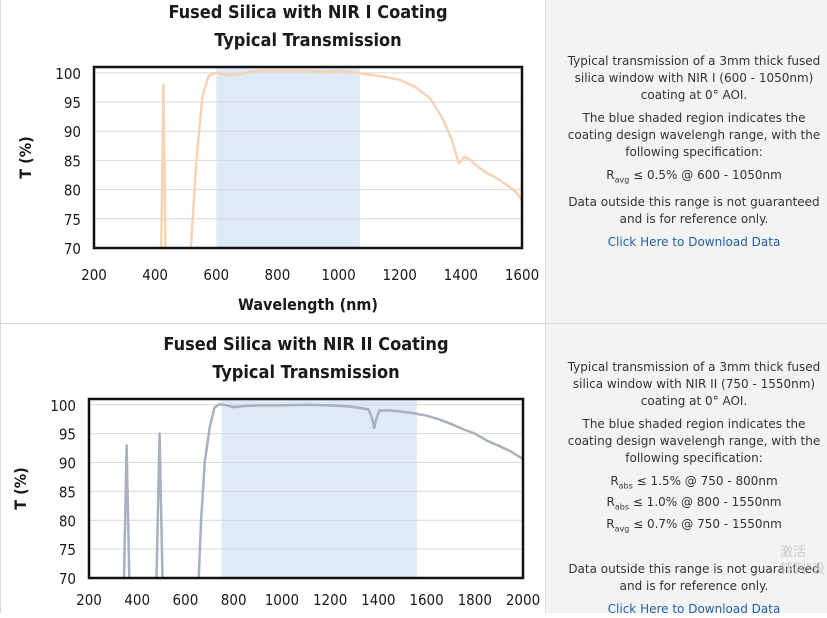 Image resolution: width=827 pixels, height=618 pixels. Describe the element at coordinates (802, 569) in the screenshot. I see `watermark-line: 转到"设` at that location.